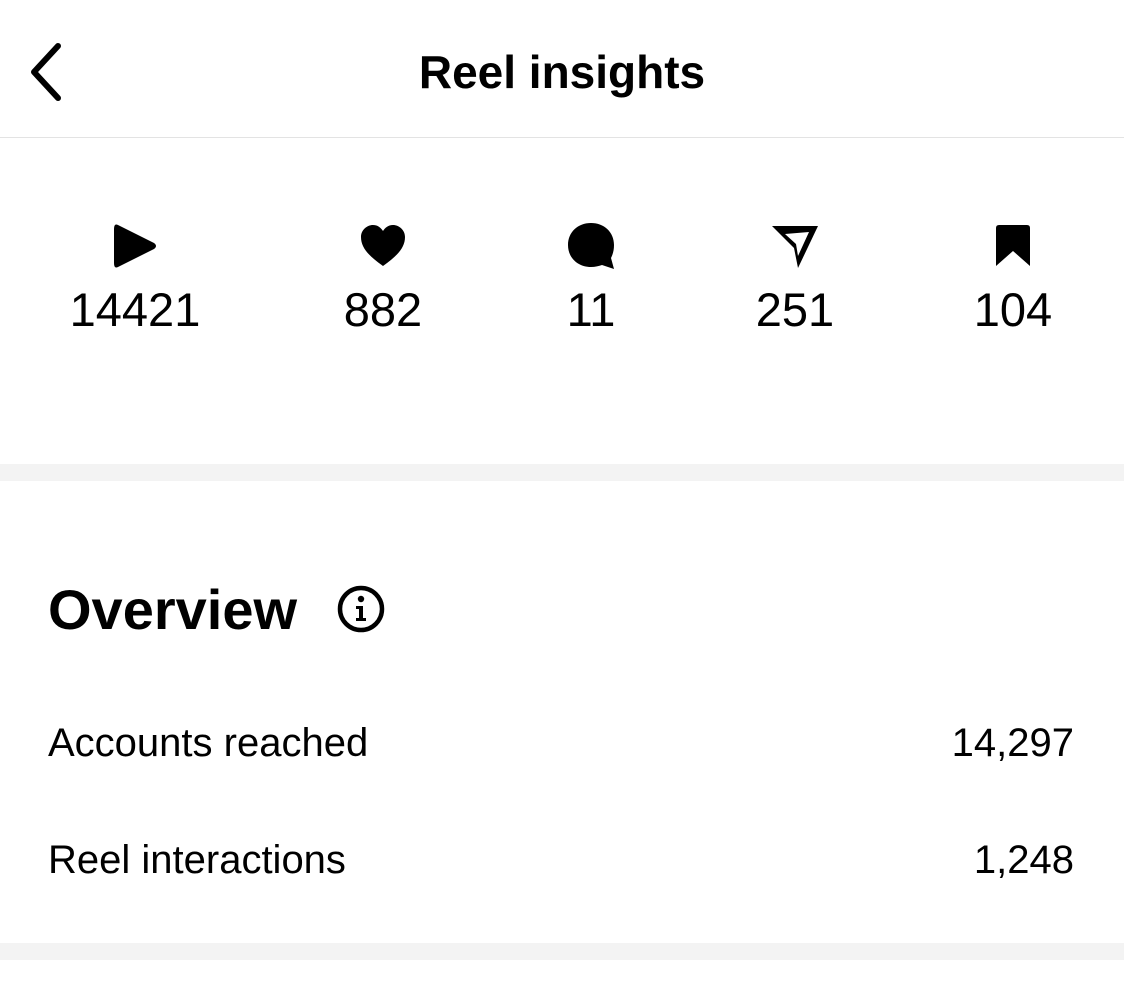 This screenshot has width=1124, height=986. What do you see at coordinates (591, 246) in the screenshot?
I see `comment-icon` at bounding box center [591, 246].